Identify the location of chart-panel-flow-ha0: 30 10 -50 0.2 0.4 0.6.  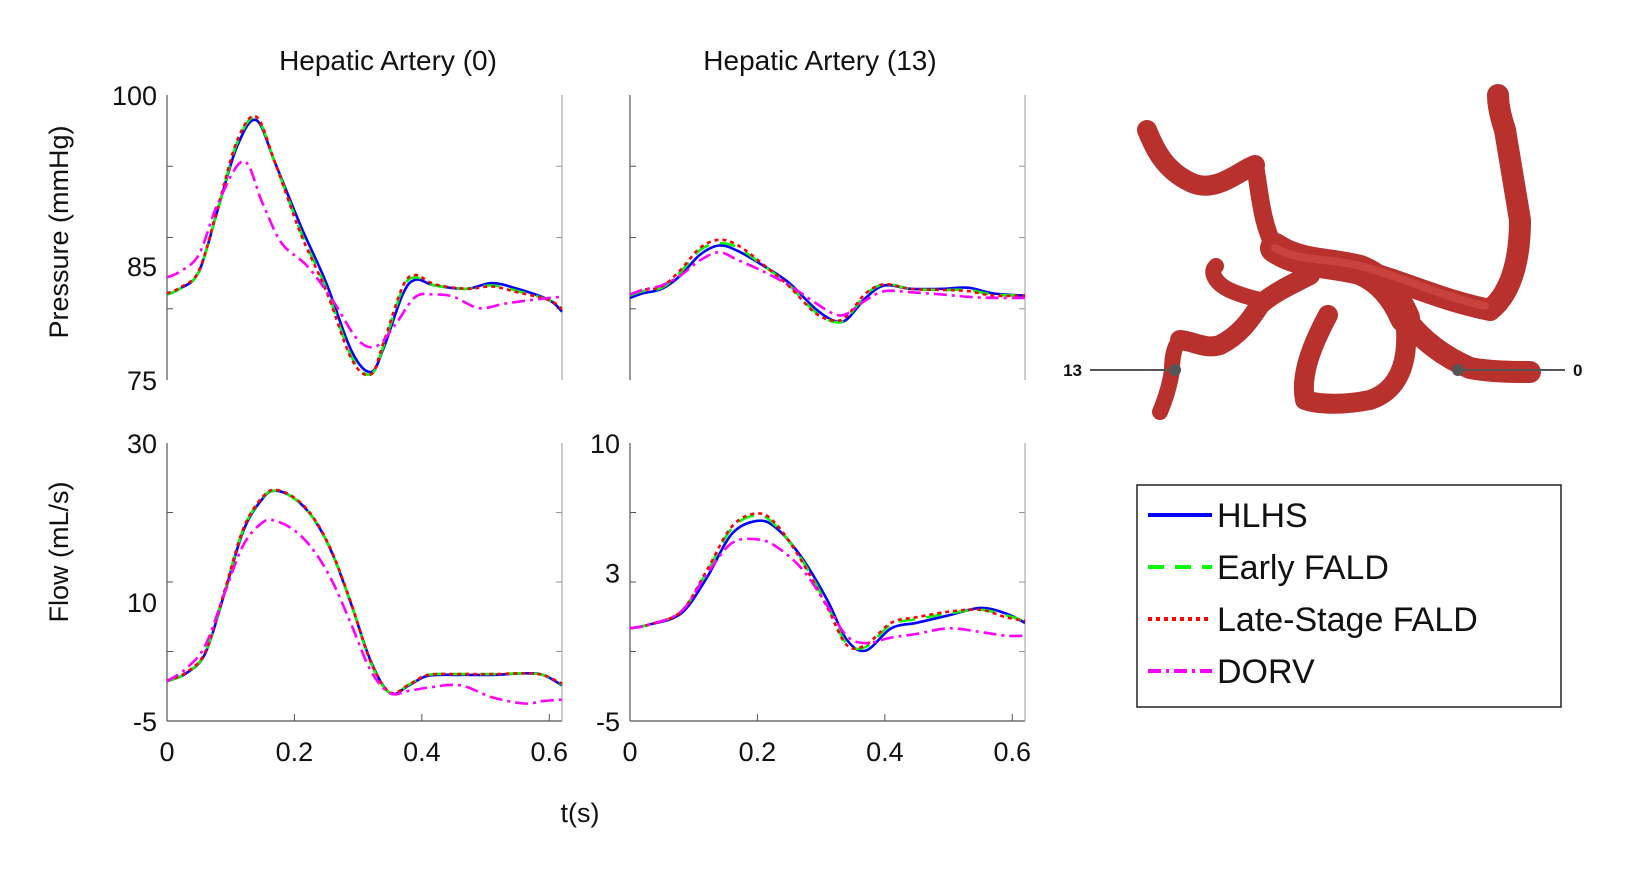
(347, 598).